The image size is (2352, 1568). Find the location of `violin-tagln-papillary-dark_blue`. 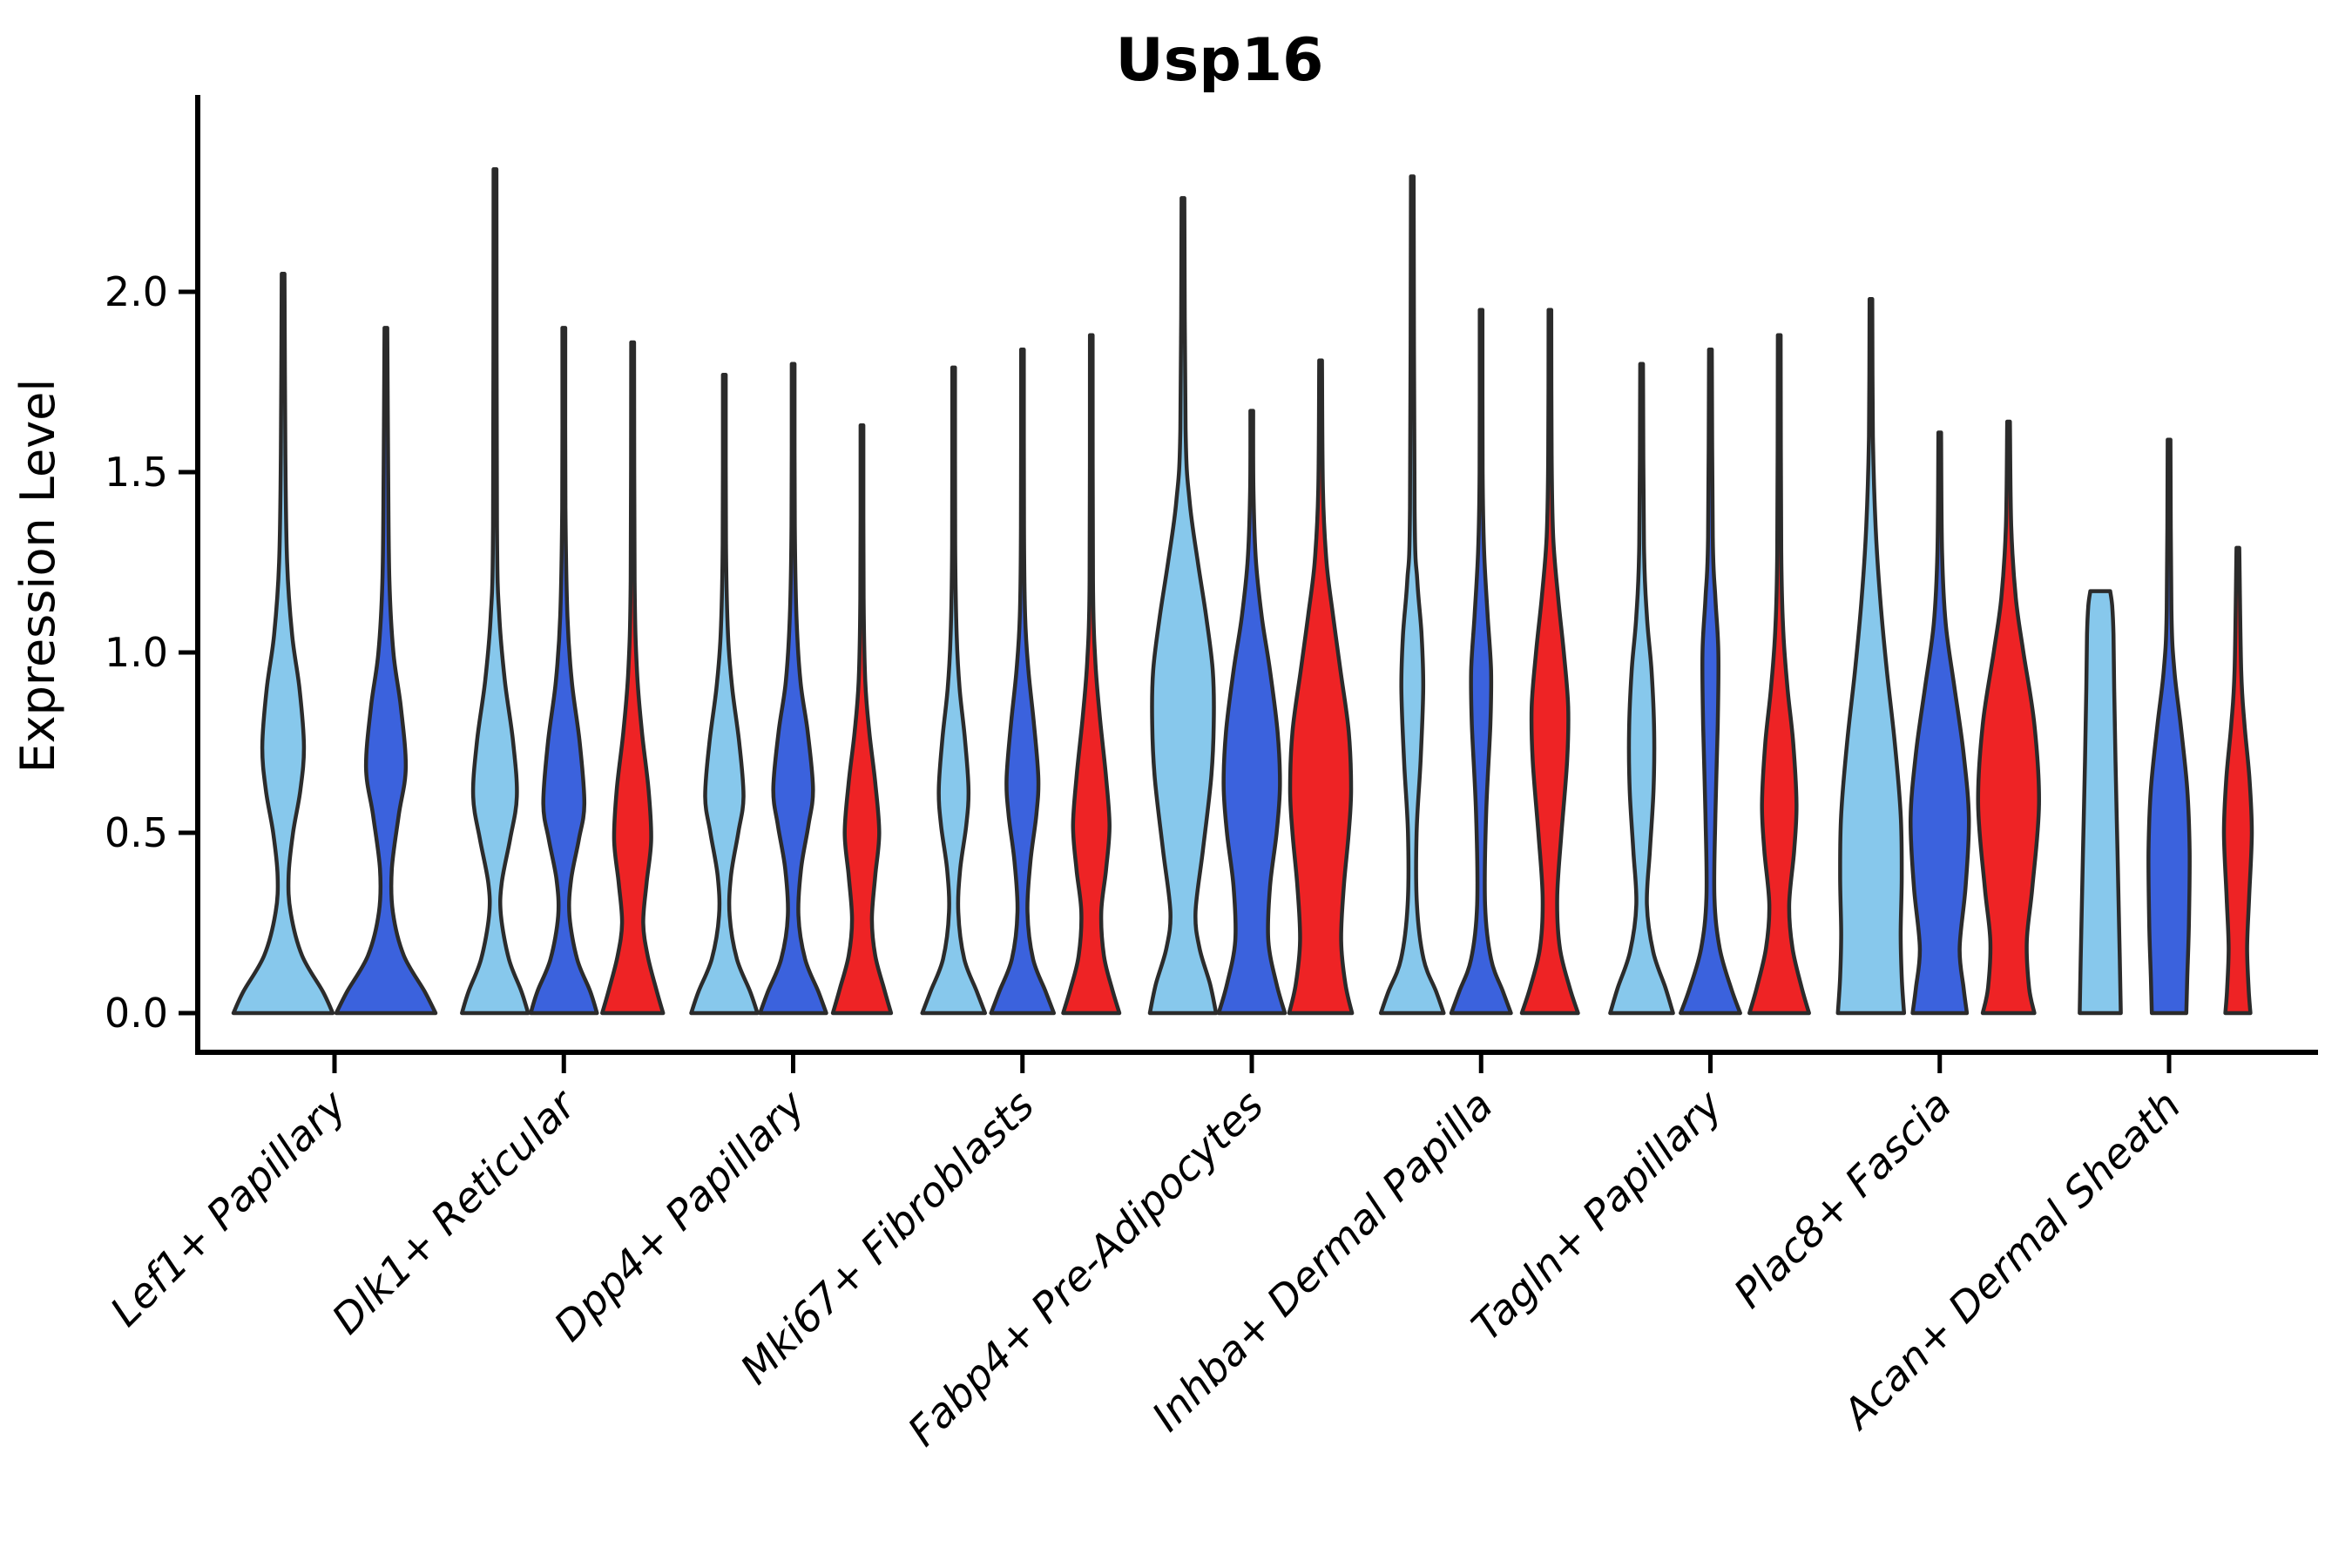

violin-tagln-papillary-dark_blue is located at coordinates (1710, 682).